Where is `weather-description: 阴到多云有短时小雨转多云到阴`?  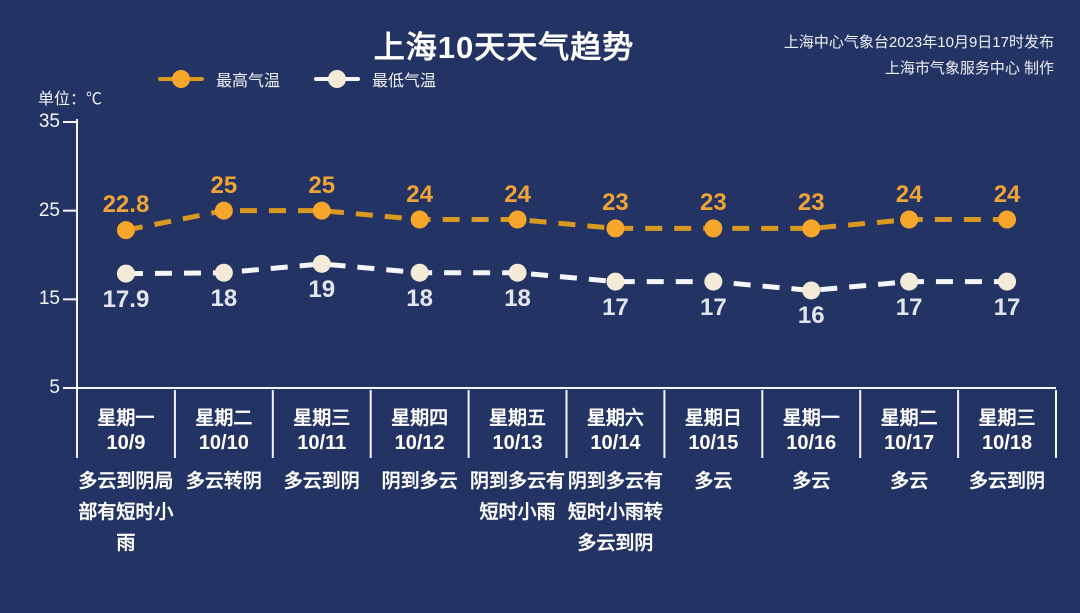 weather-description: 阴到多云有短时小雨转多云到阴 is located at coordinates (615, 512).